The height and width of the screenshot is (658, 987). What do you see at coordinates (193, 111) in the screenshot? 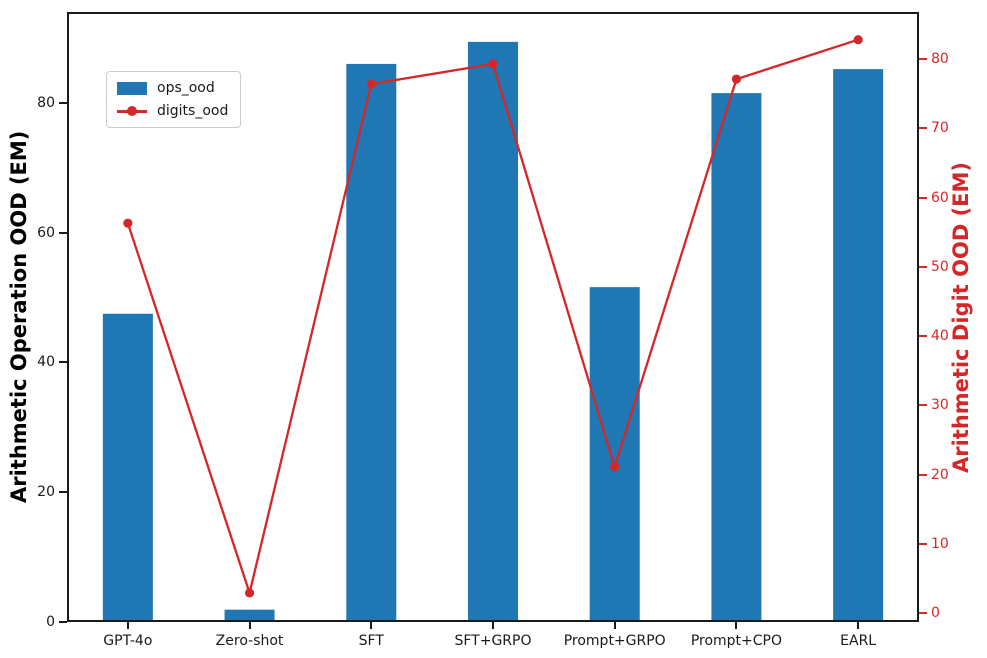
I see `legend-label-digits-ood: digits_ood` at bounding box center [193, 111].